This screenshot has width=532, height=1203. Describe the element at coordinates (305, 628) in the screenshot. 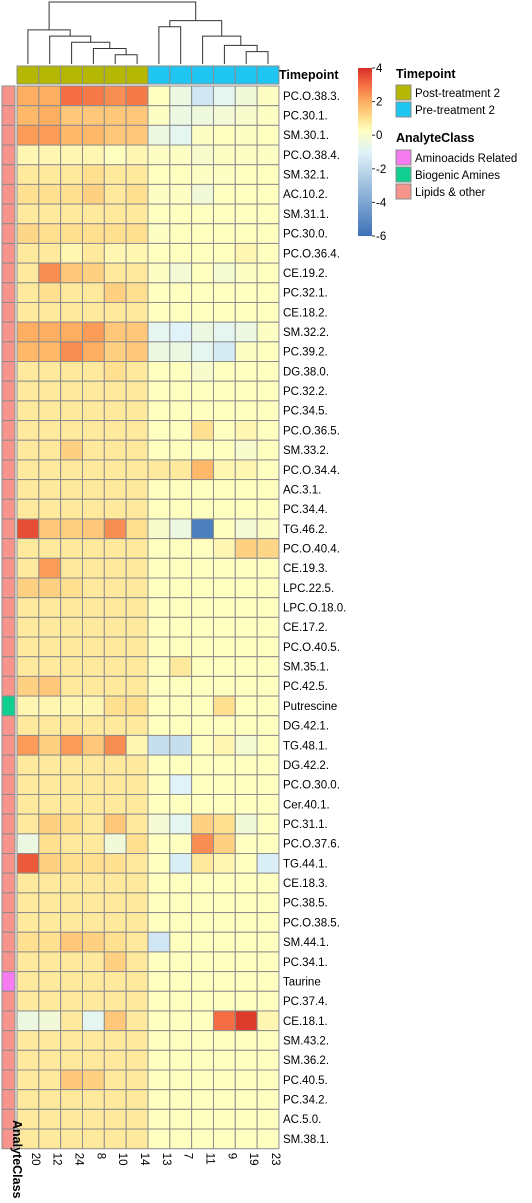

I see `row-label: CE.17.2.` at that location.